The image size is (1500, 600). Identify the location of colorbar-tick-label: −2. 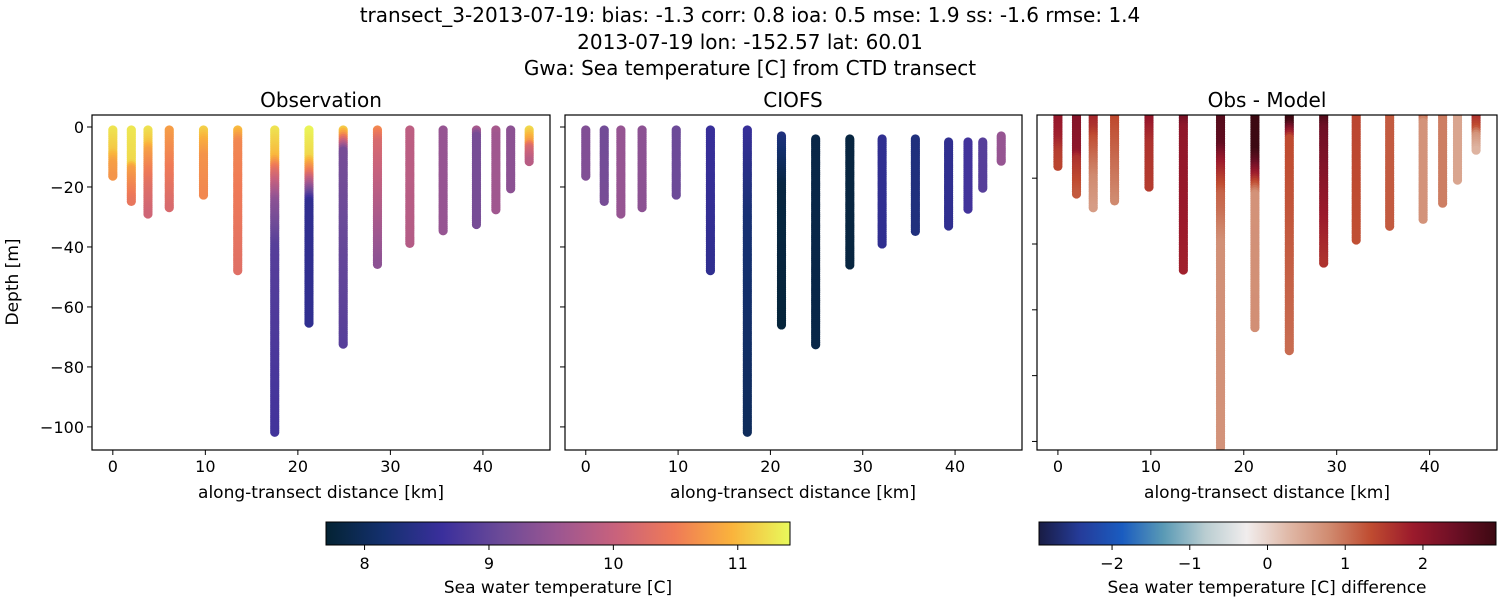
(1112, 563).